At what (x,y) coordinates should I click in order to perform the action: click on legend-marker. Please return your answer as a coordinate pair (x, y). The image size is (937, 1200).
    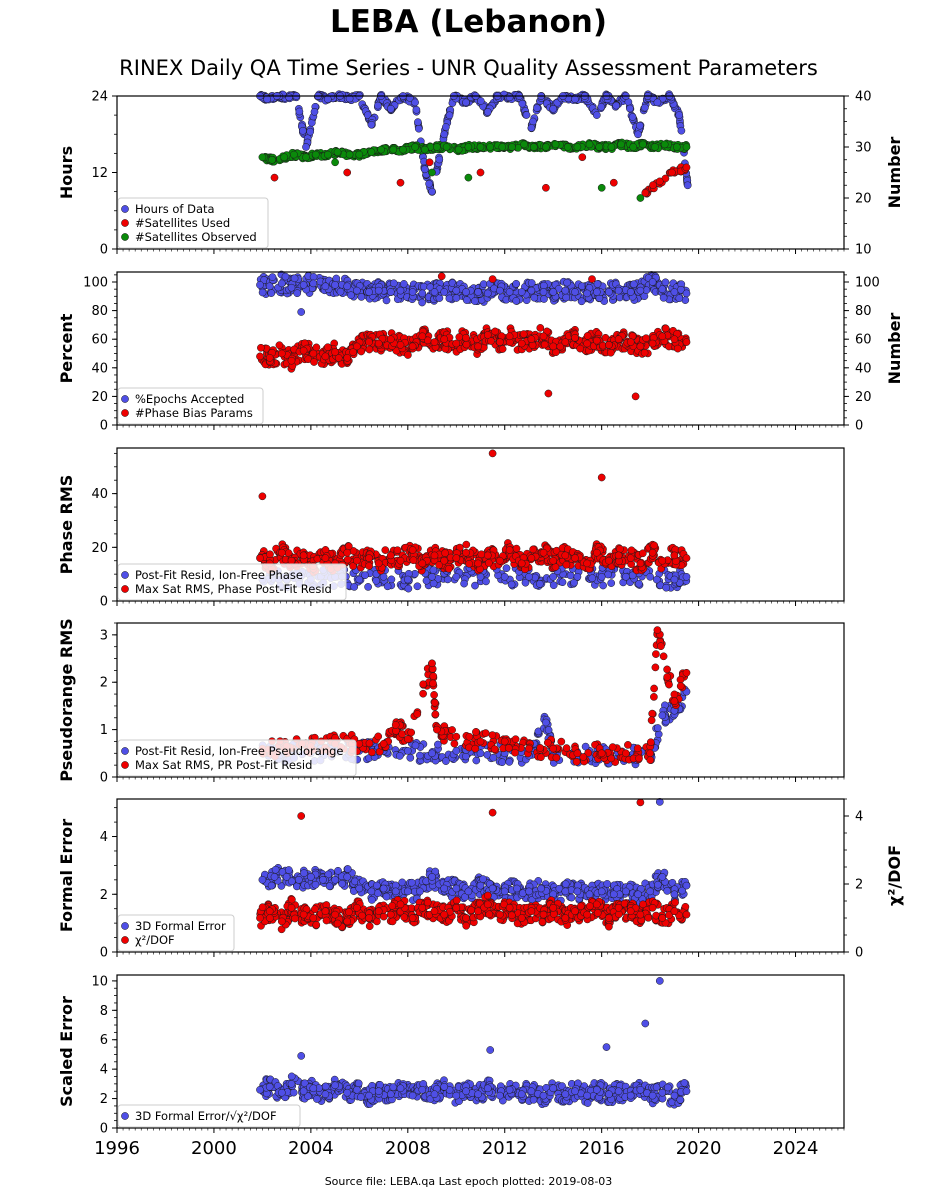
    Looking at the image, I should click on (125, 413).